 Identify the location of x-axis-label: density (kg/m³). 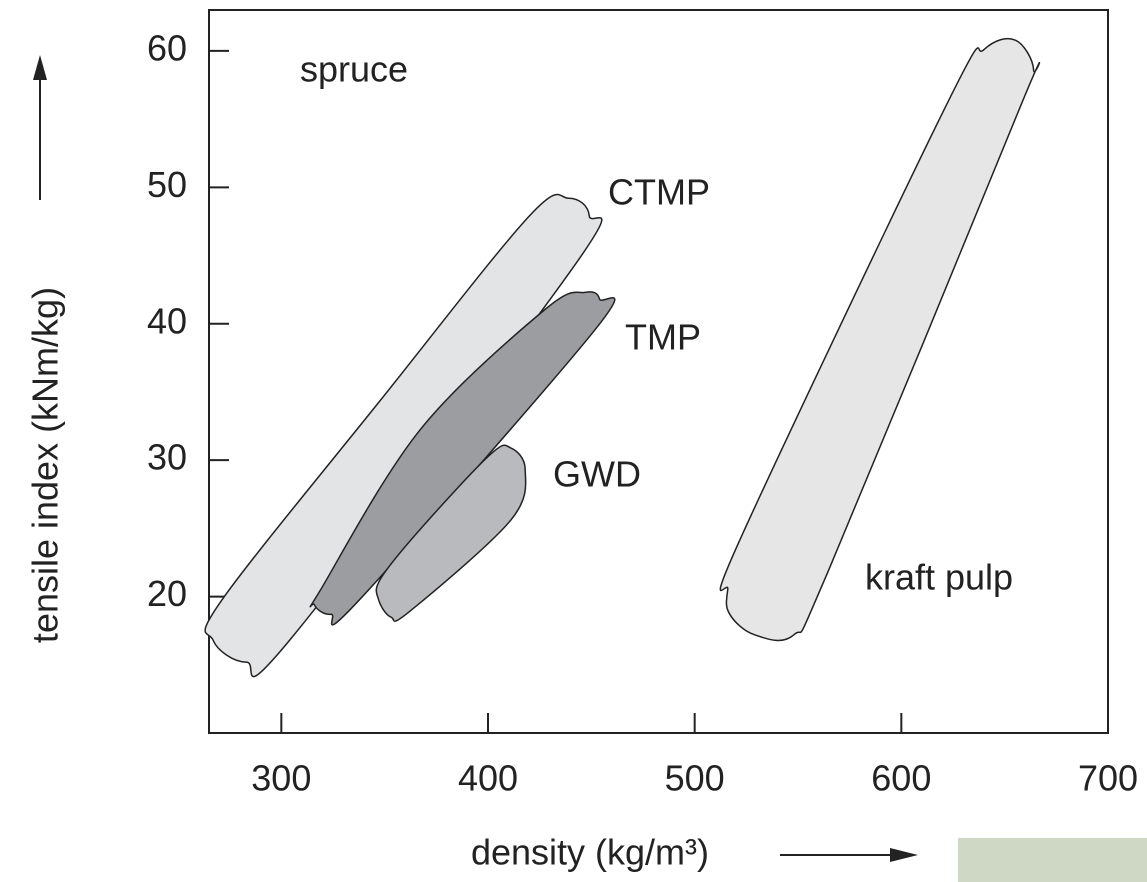
(590, 852).